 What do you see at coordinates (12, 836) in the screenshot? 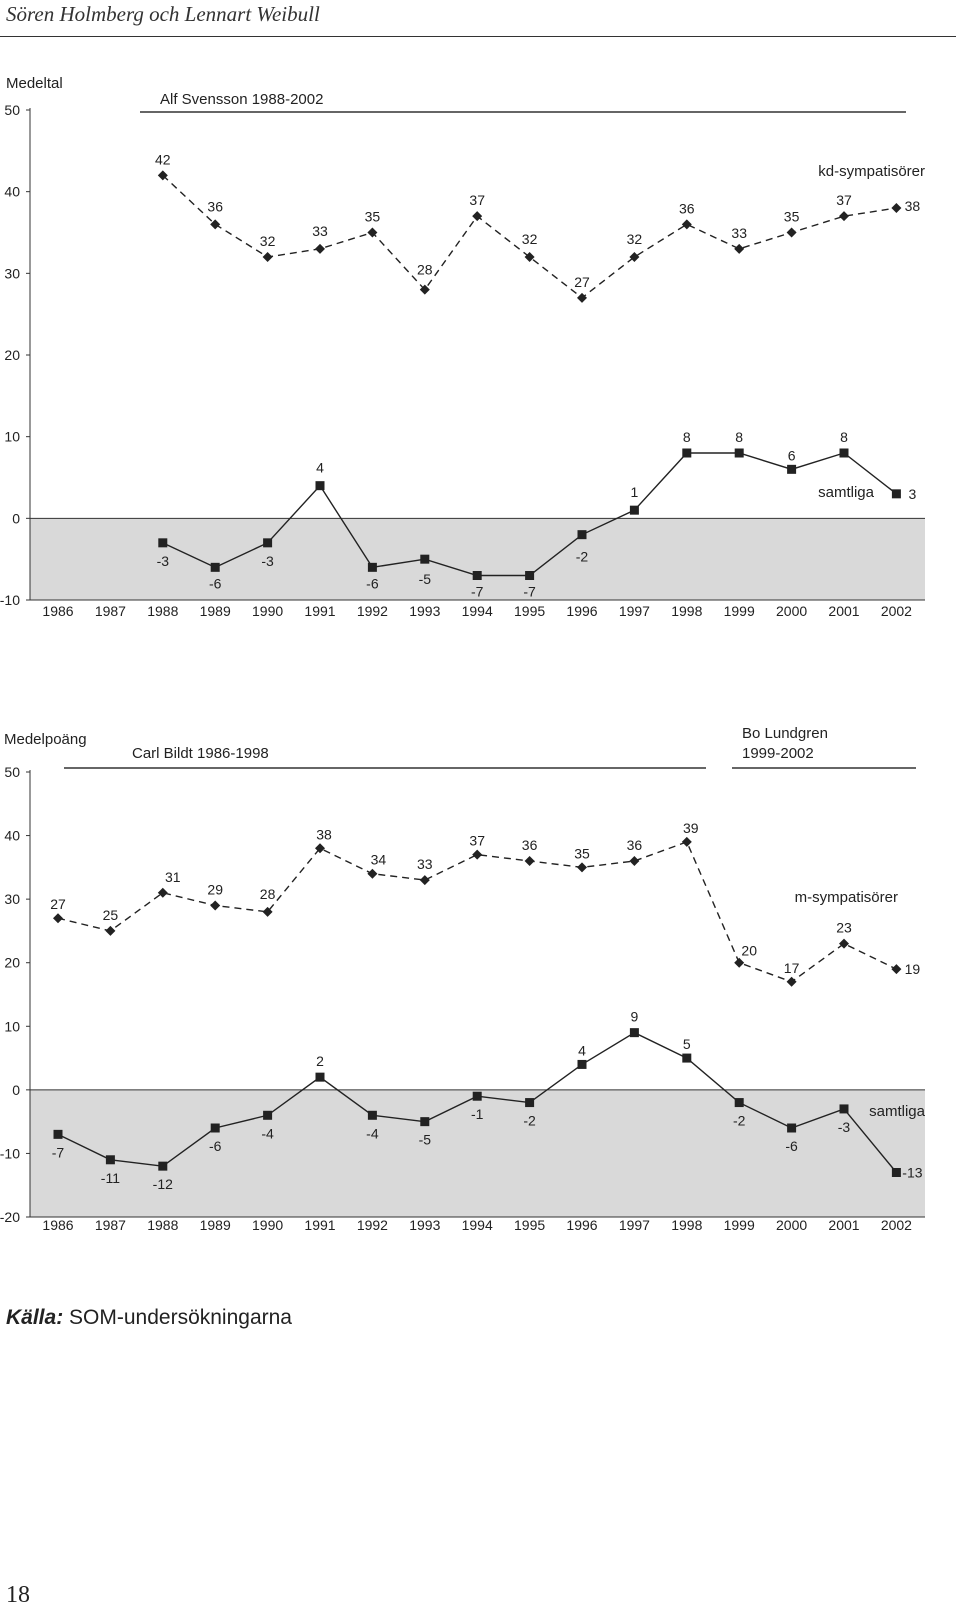
I see `y-tick-label: 40` at bounding box center [12, 836].